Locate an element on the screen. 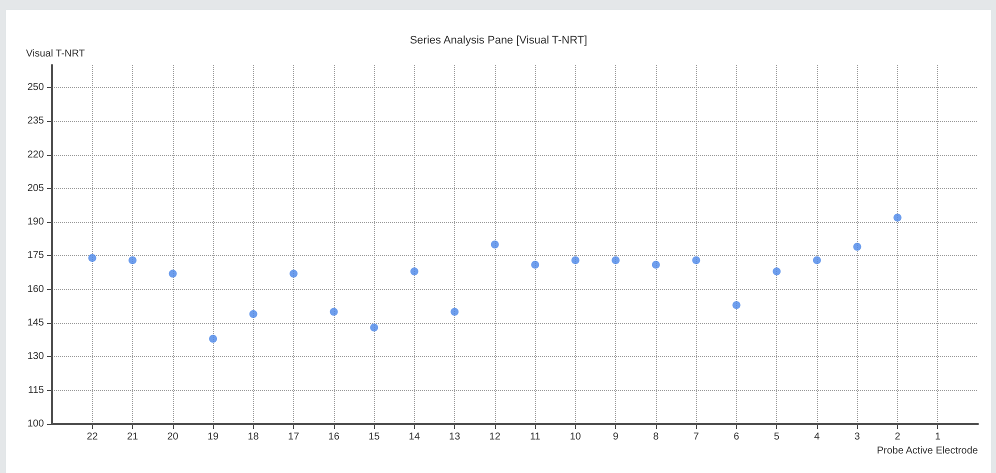  x-tick-label: 18 is located at coordinates (254, 437).